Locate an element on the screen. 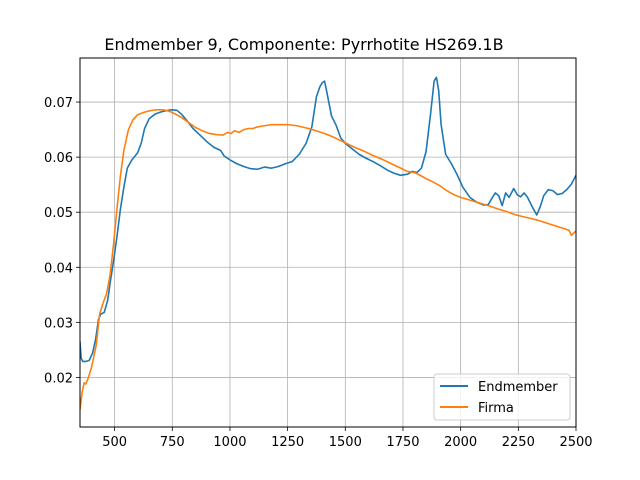 The width and height of the screenshot is (640, 480). x-tick-label: 750 is located at coordinates (172, 442).